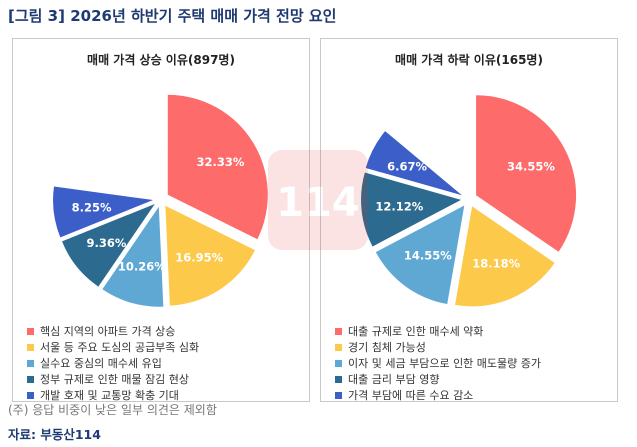 Image resolution: width=637 pixels, height=447 pixels. What do you see at coordinates (112, 409) in the screenshot?
I see `footnote: (주) 응답 비중이 낮은 일부 의견은 제외함` at bounding box center [112, 409].